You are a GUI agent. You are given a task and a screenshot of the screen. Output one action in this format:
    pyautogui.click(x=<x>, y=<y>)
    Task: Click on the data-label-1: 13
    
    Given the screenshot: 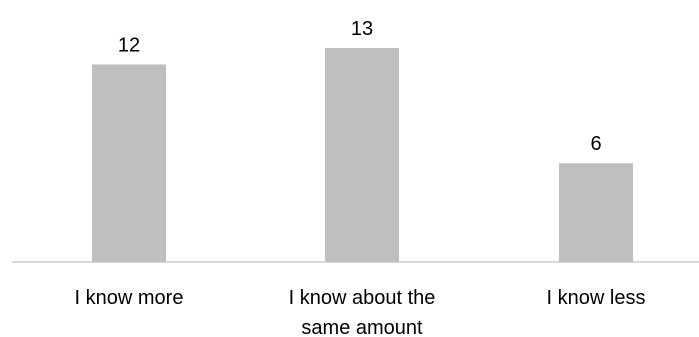 What is the action you would take?
    pyautogui.click(x=362, y=29)
    